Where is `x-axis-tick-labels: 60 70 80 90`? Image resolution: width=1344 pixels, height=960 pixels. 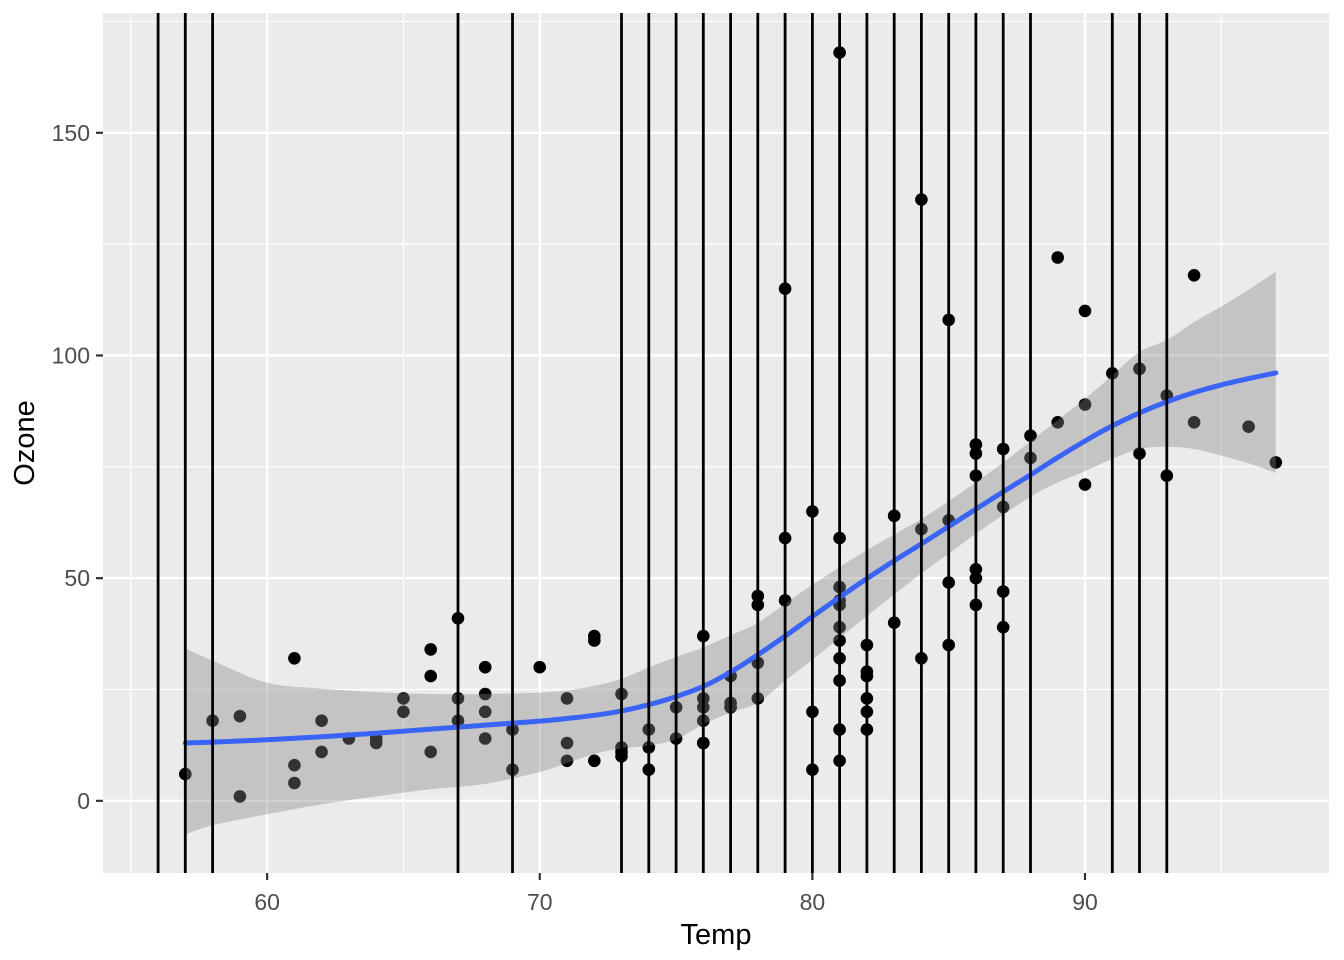
x-axis-tick-labels: 60 70 80 90 is located at coordinates (675, 902).